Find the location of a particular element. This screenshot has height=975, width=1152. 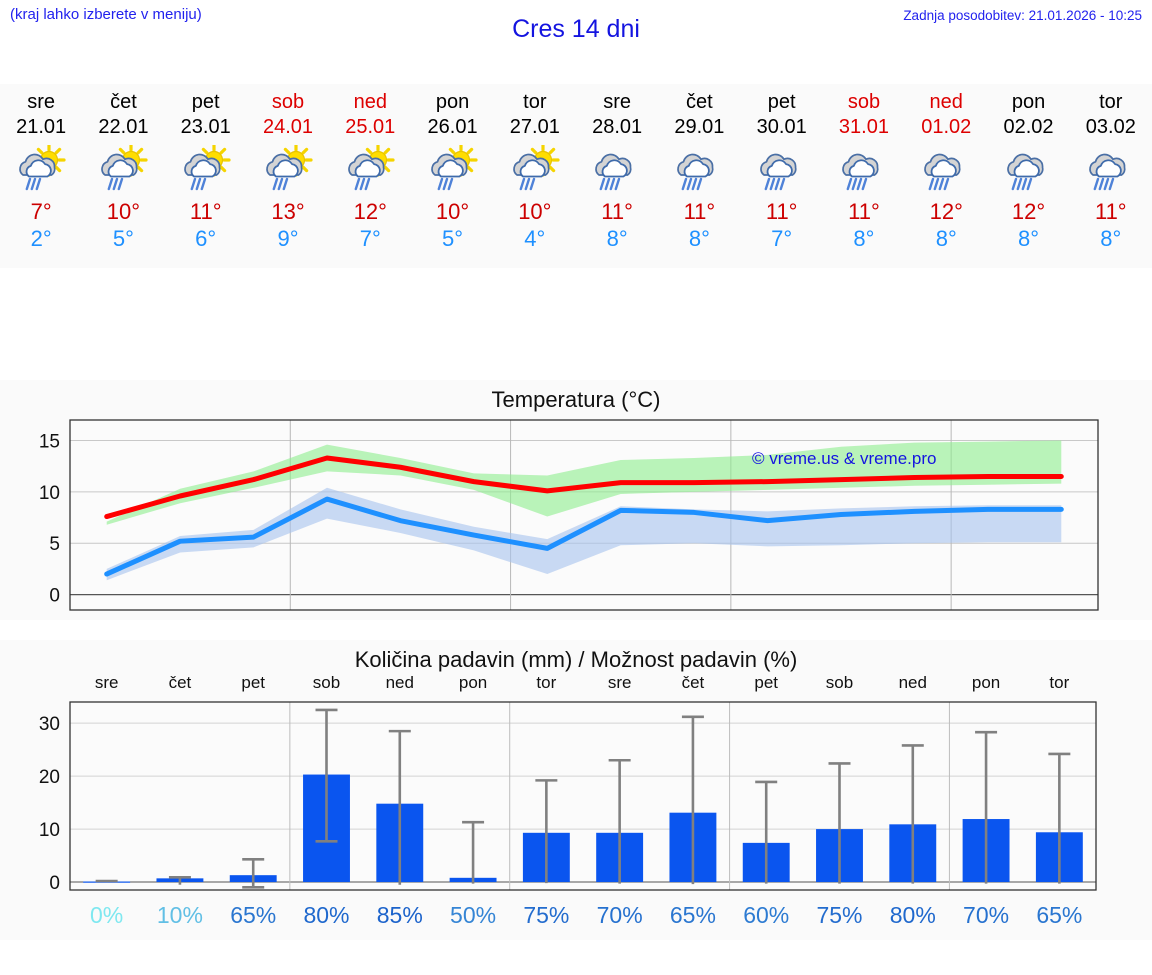

day-date-label: 30.01 is located at coordinates (781, 127).